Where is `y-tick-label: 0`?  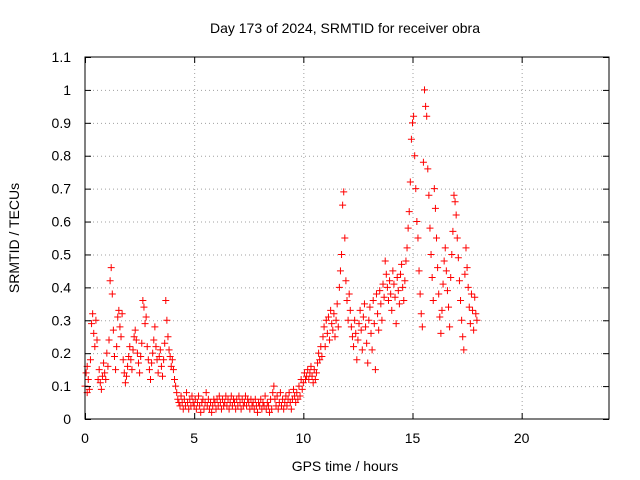 y-tick-label: 0 is located at coordinates (67, 419).